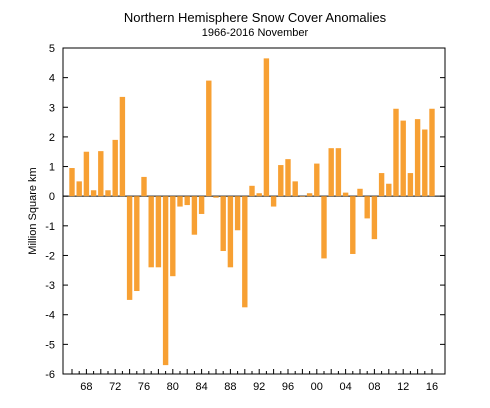 This screenshot has height=408, width=490. What do you see at coordinates (52, 197) in the screenshot?
I see `y-tick-label: 0` at bounding box center [52, 197].